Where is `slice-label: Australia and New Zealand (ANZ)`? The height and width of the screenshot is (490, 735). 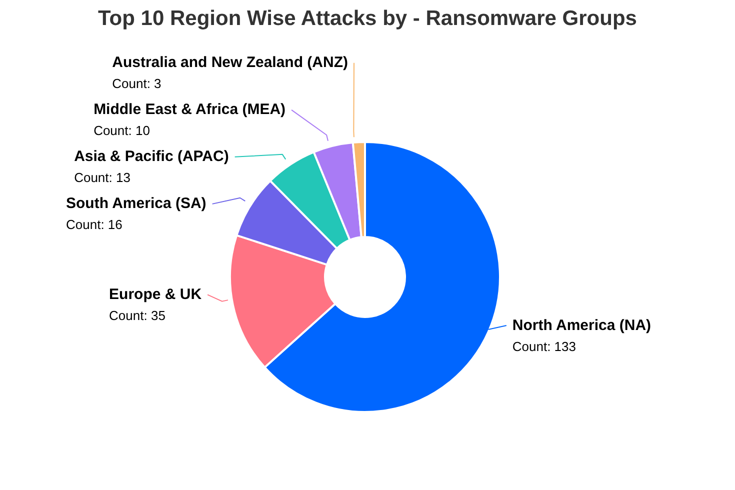 slice-label: Australia and New Zealand (ANZ) is located at coordinates (230, 62).